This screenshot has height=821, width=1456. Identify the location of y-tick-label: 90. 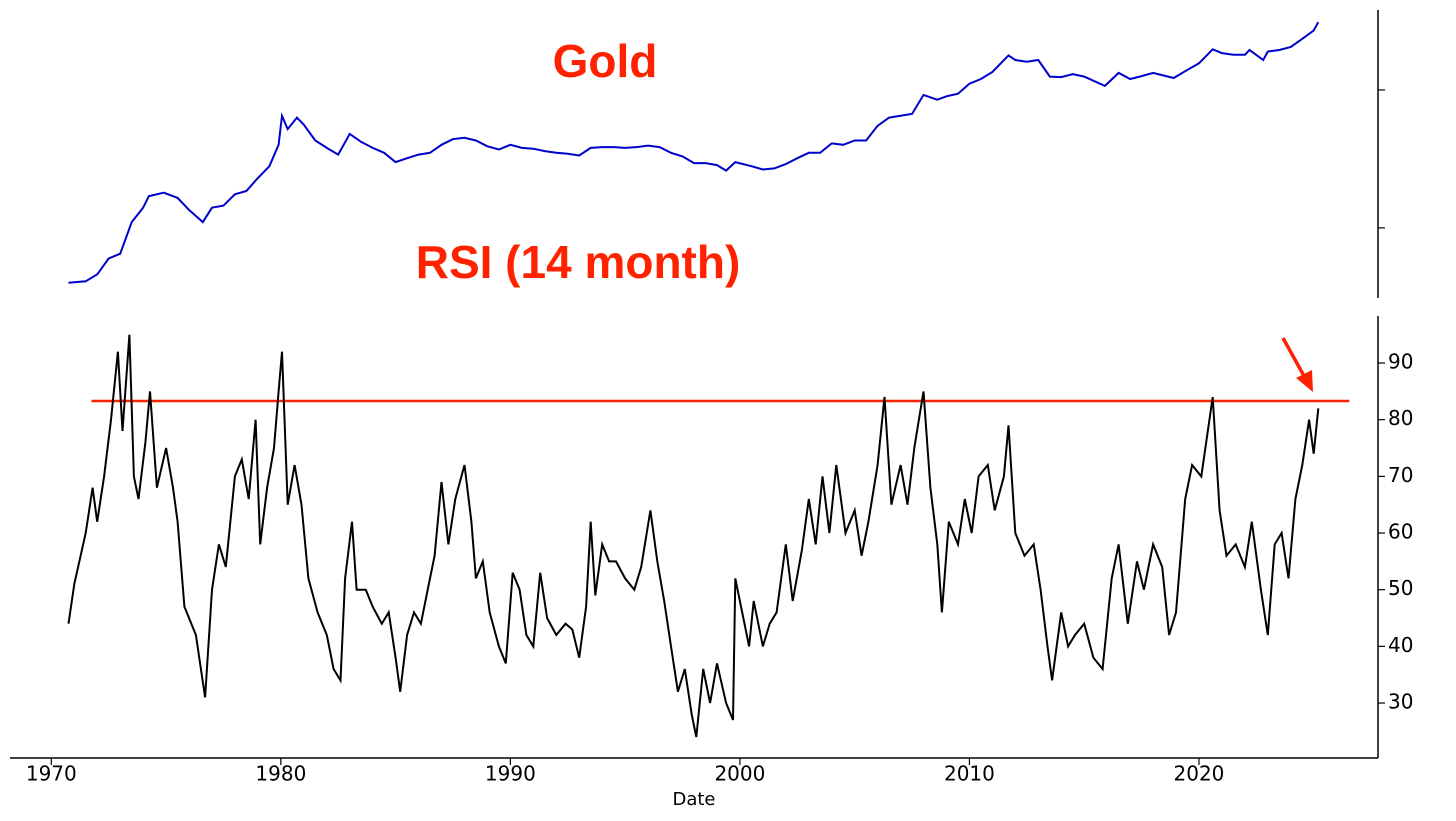
(1400, 362).